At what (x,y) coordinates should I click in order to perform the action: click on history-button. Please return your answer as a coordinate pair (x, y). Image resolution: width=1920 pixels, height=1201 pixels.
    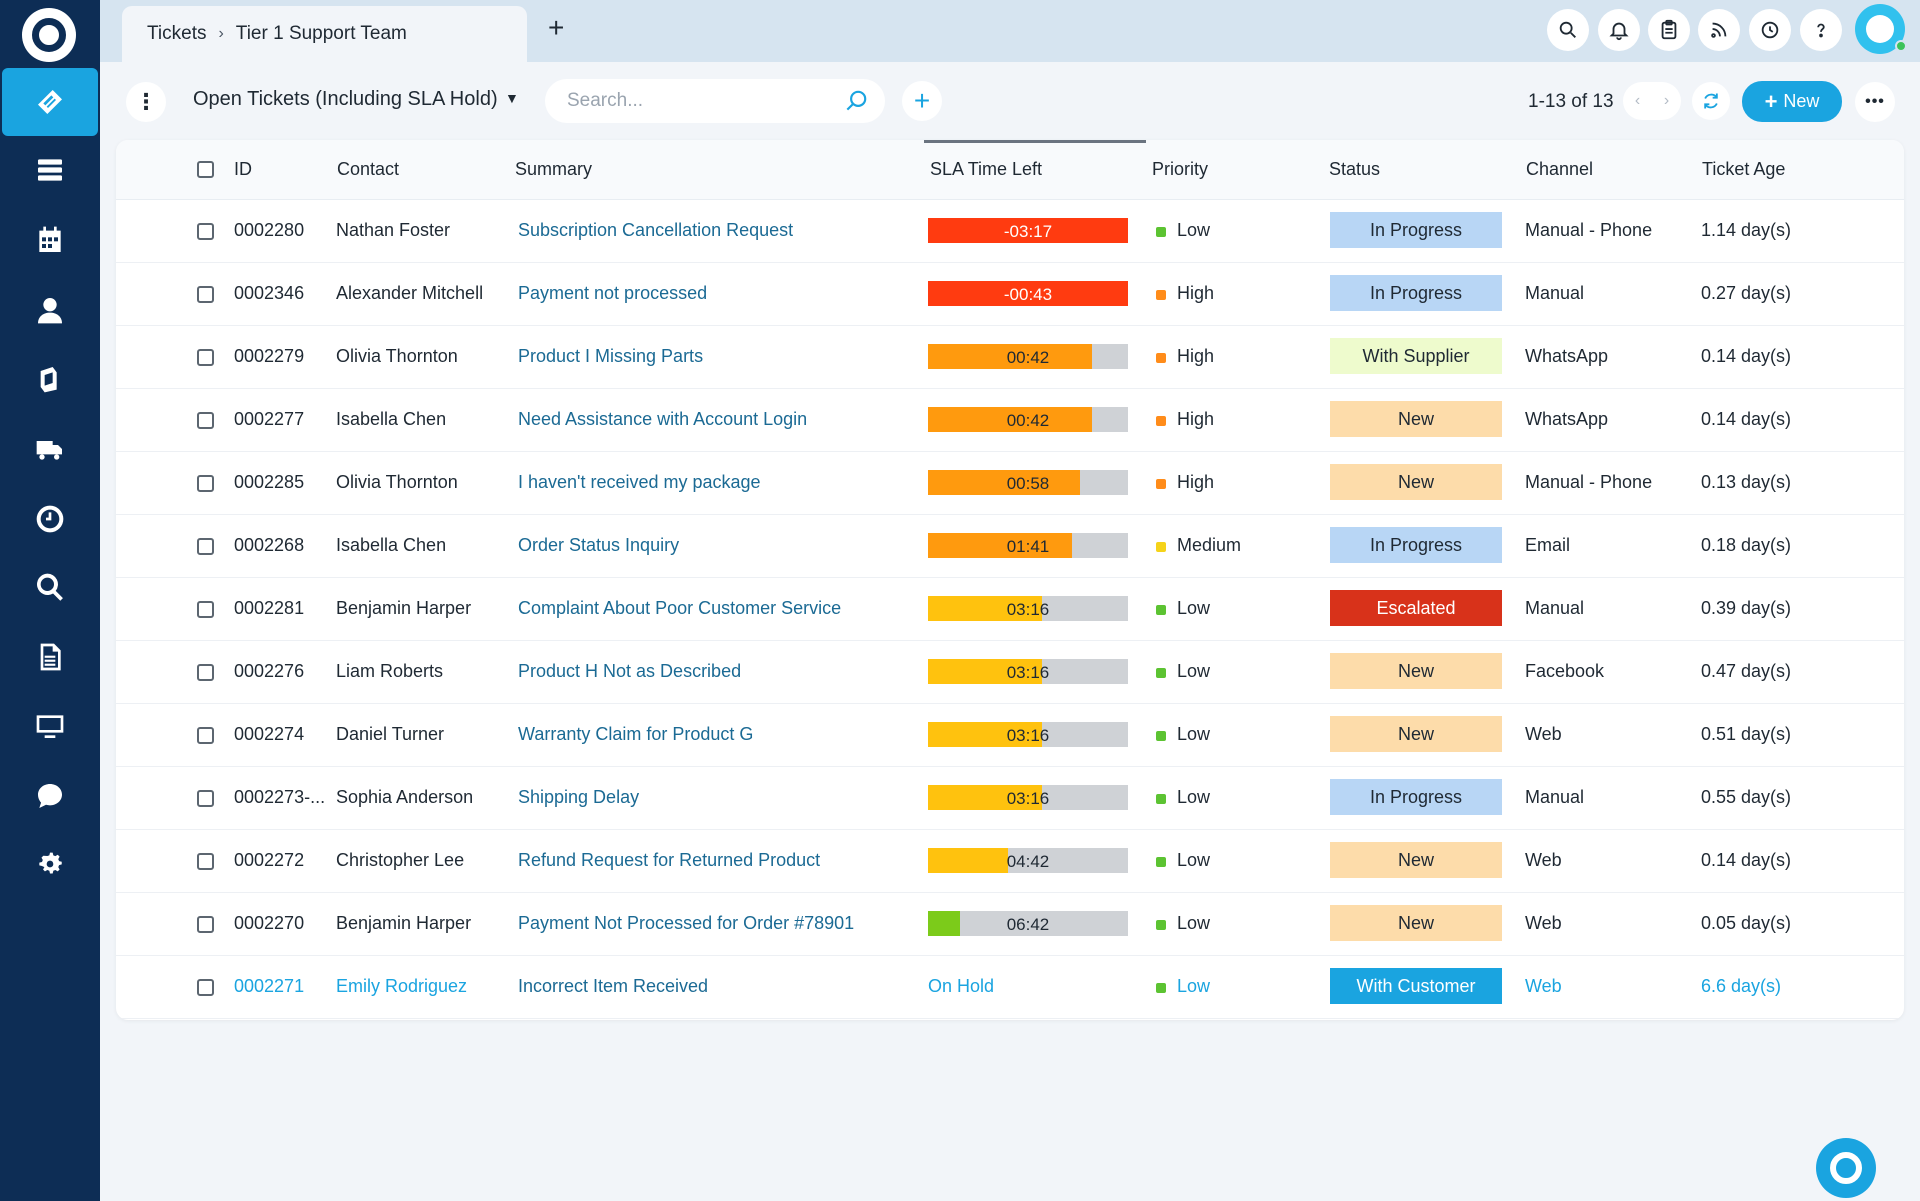
    Looking at the image, I should click on (1770, 30).